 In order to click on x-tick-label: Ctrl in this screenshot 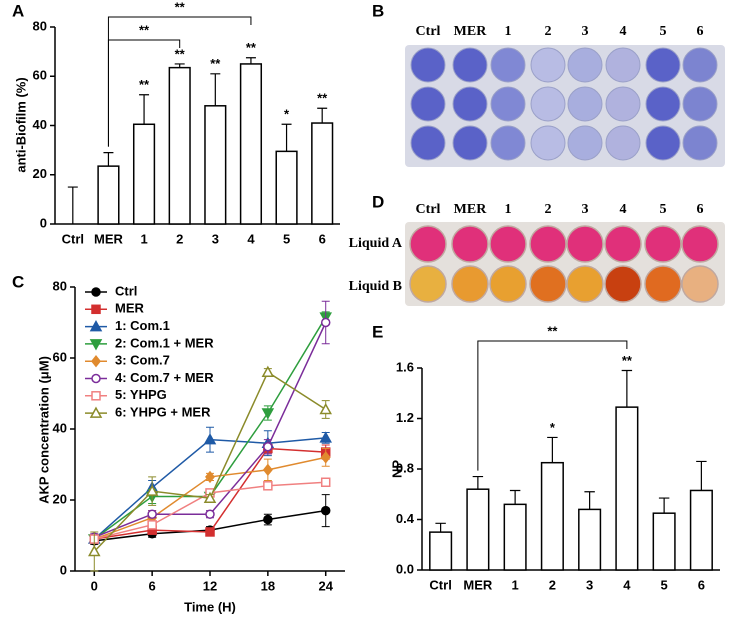, I will do `click(440, 584)`.